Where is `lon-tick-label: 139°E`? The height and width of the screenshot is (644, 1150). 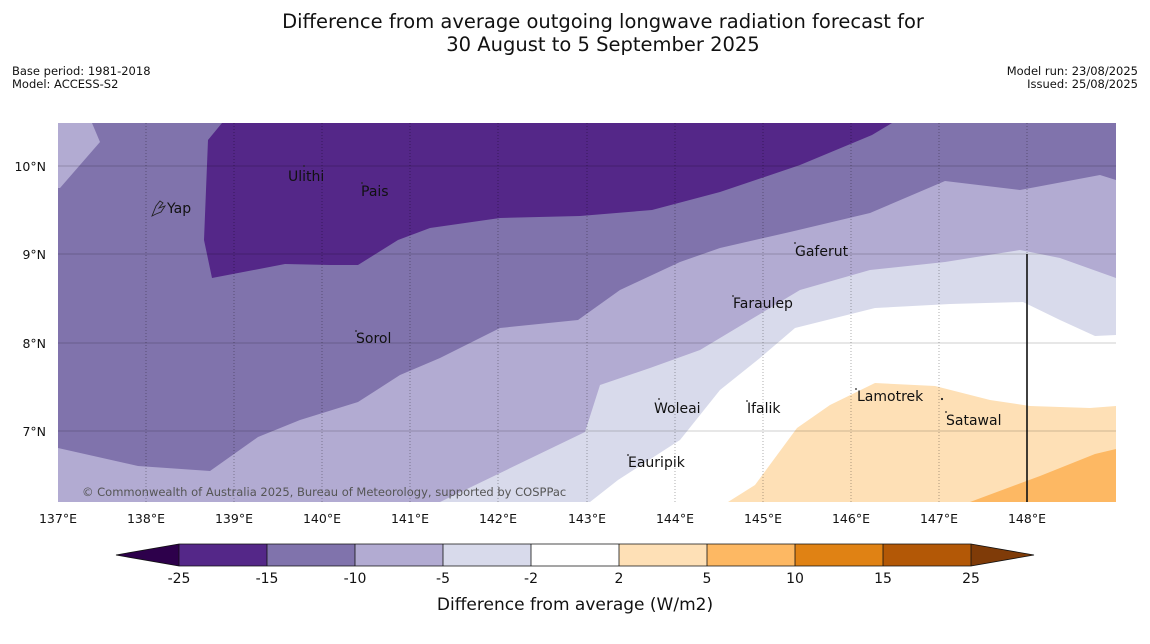 lon-tick-label: 139°E is located at coordinates (234, 518).